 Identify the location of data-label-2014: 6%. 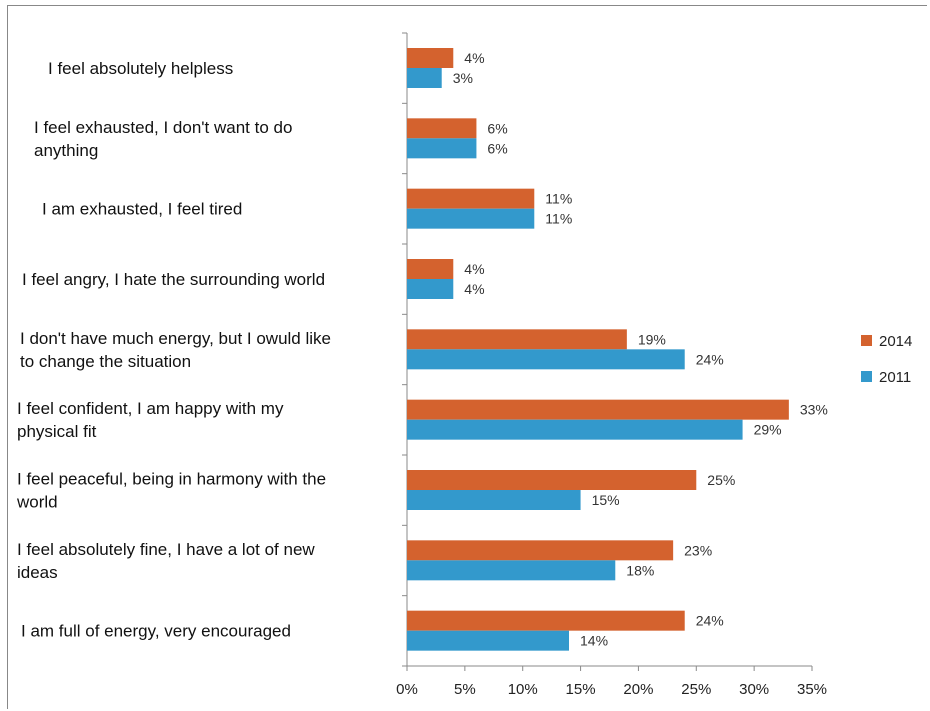
(497, 128).